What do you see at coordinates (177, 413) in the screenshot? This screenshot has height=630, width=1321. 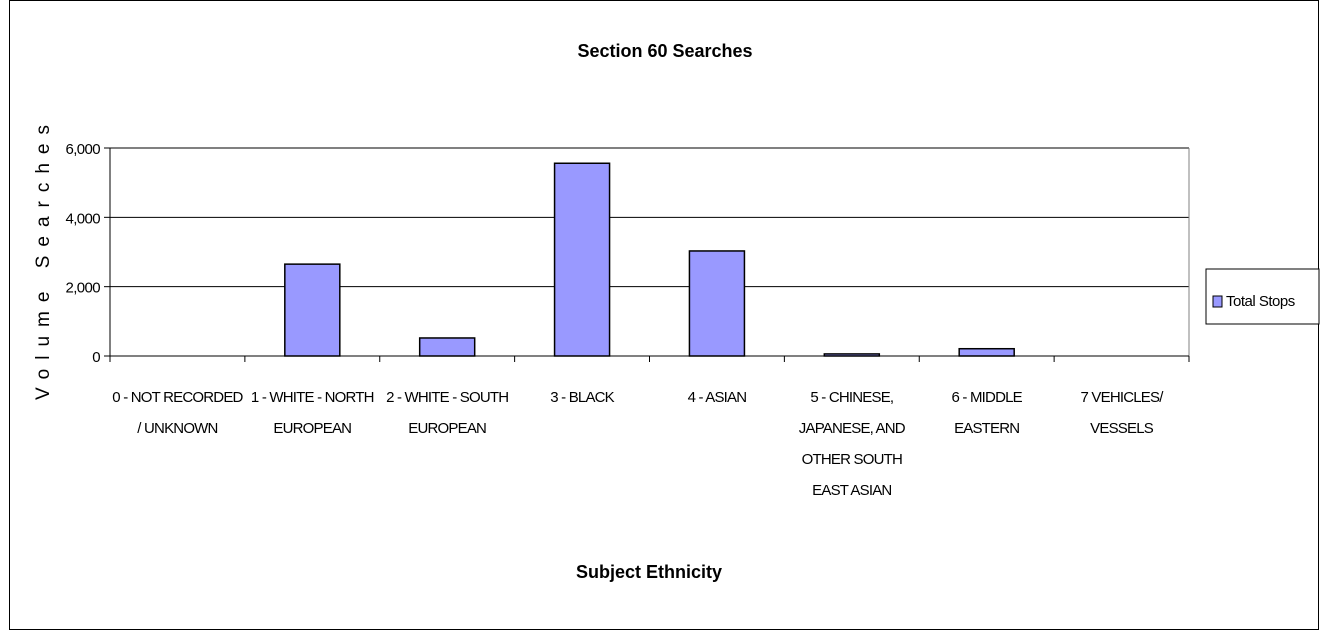 I see `x-tick-label: 0 - NOT RECORDED / UNKNOWN` at bounding box center [177, 413].